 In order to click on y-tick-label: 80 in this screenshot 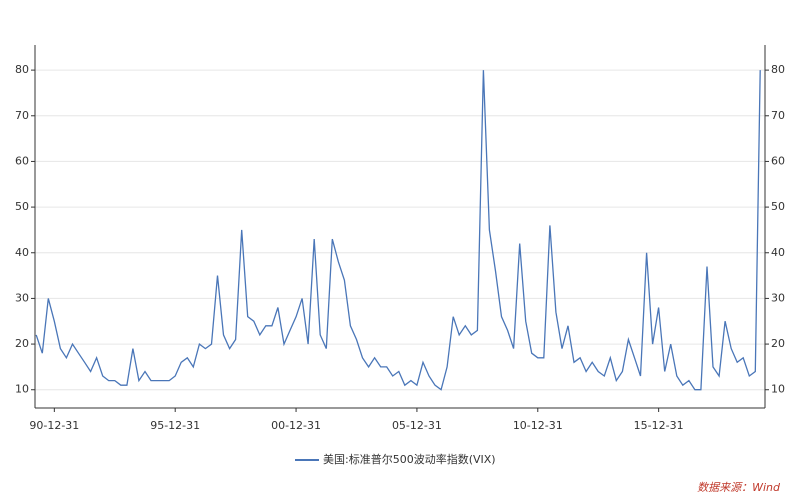, I will do `click(22, 69)`.